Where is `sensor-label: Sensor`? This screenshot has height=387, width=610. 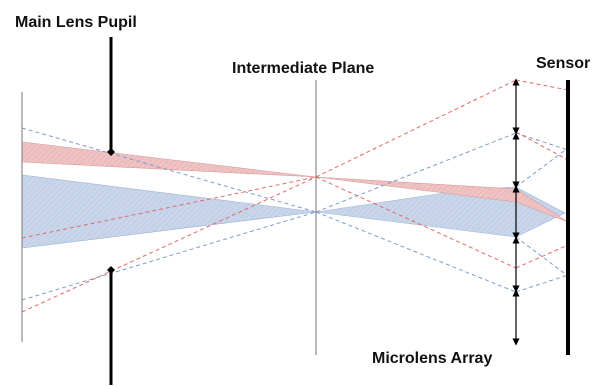 sensor-label: Sensor is located at coordinates (563, 63).